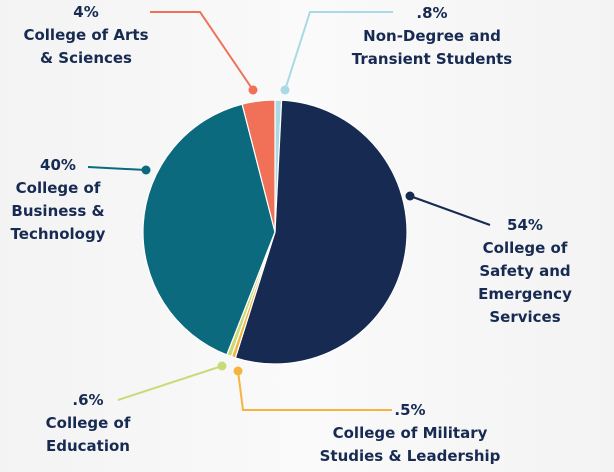 Image resolution: width=614 pixels, height=472 pixels. I want to click on value-label: 40%, so click(58, 165).